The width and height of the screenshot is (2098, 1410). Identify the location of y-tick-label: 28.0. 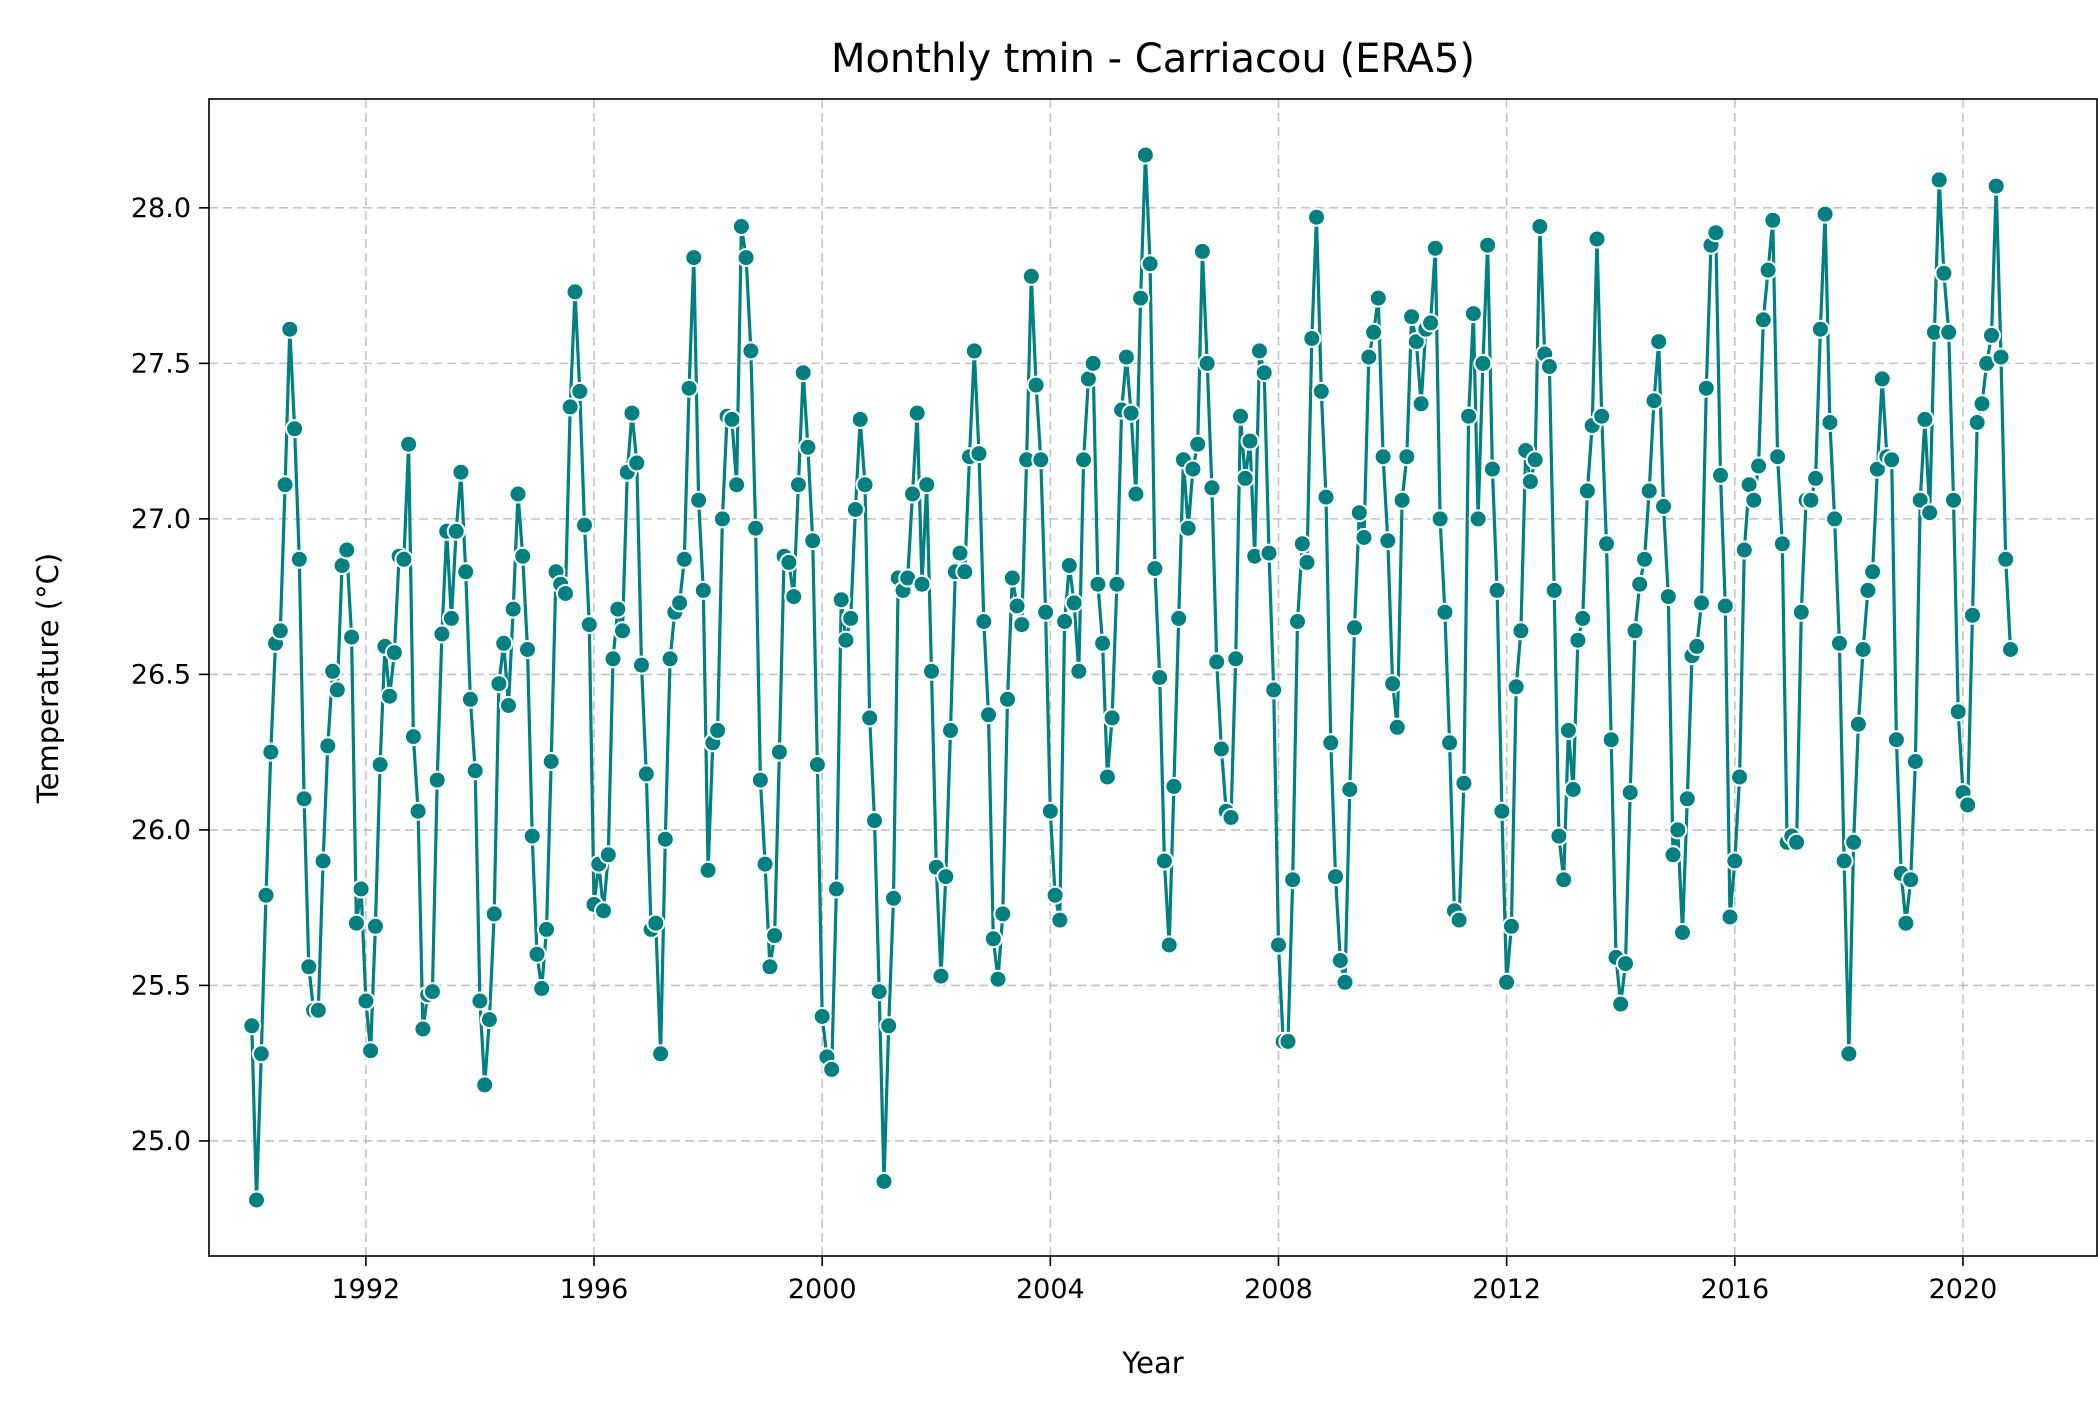
(161, 208).